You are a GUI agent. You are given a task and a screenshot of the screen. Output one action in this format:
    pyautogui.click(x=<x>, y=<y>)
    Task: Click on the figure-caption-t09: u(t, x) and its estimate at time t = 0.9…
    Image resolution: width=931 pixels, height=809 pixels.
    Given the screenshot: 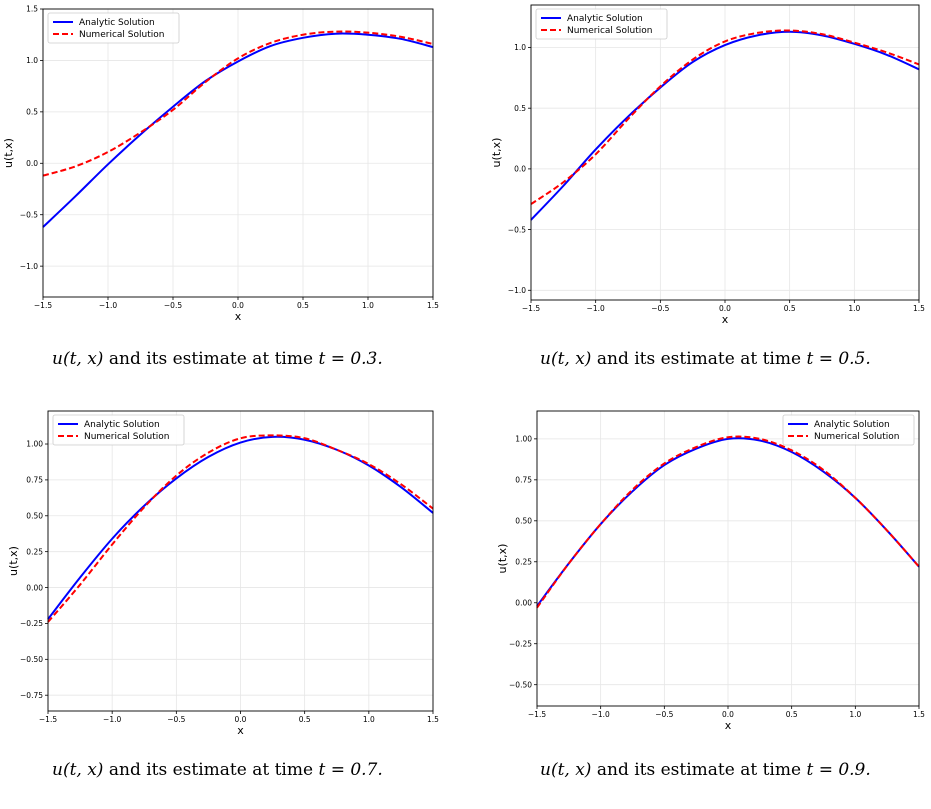 What is the action you would take?
    pyautogui.click(x=705, y=770)
    